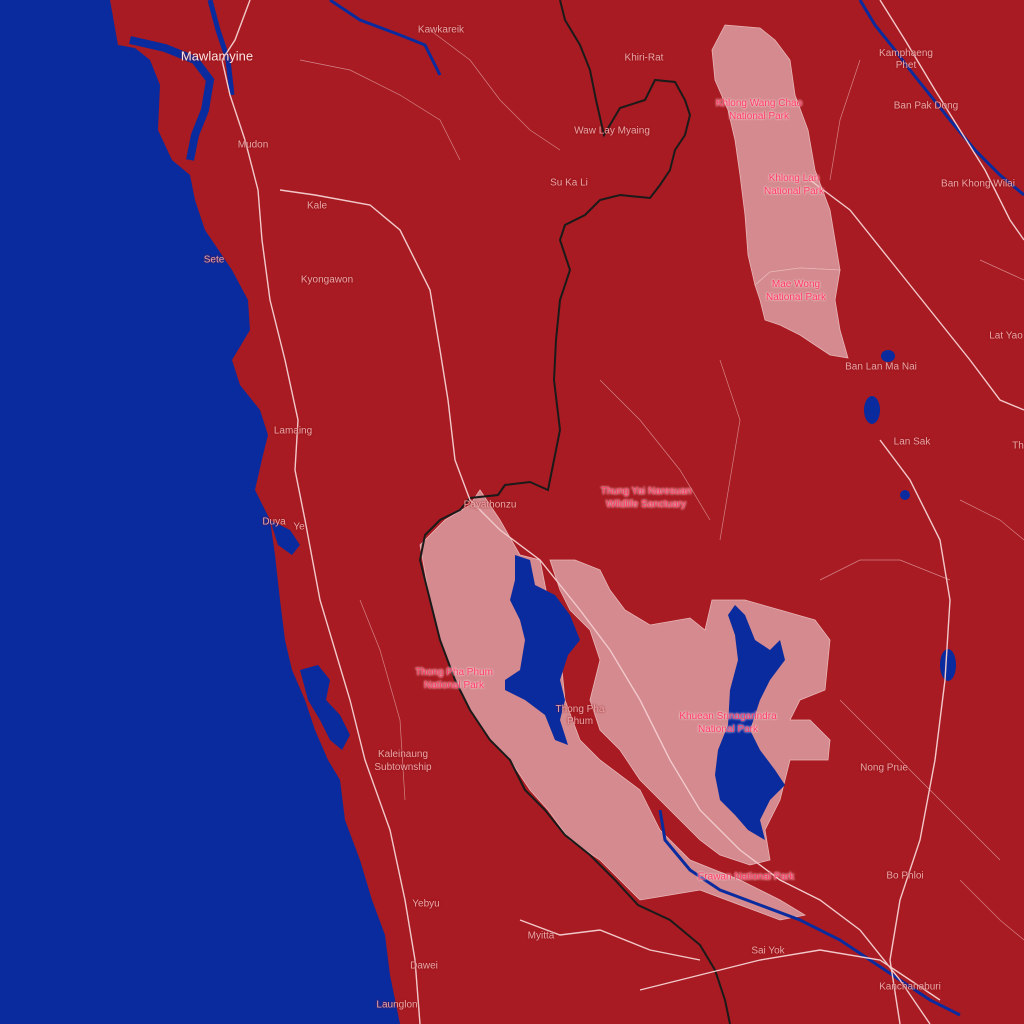 Image resolution: width=1024 pixels, height=1024 pixels. I want to click on river-salween-upper, so click(221, 48).